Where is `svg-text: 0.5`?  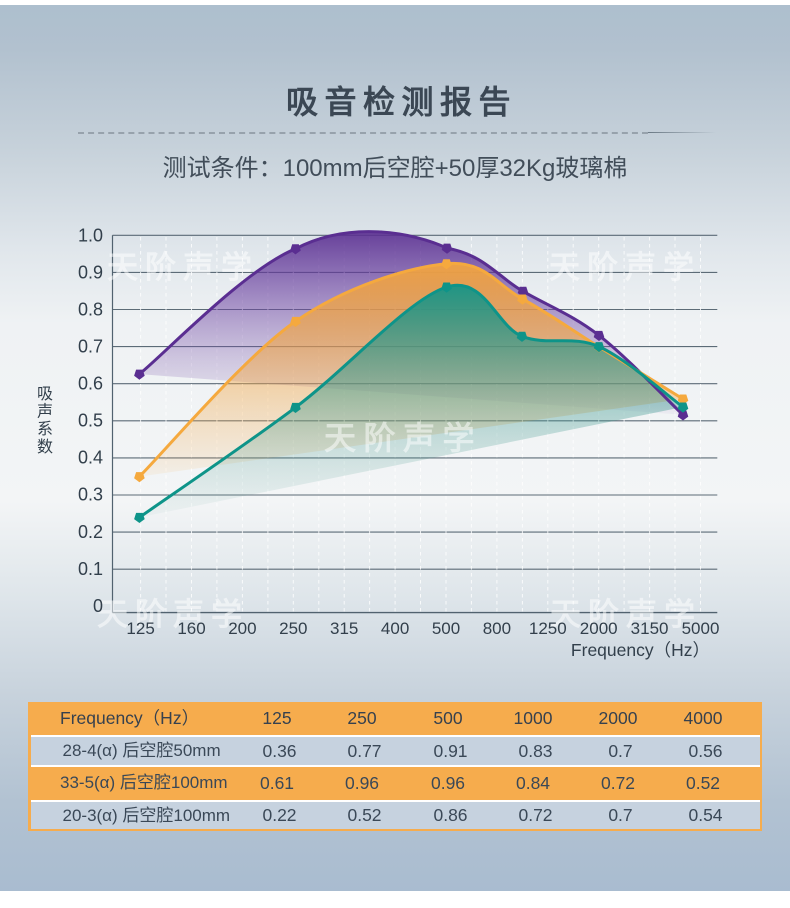
svg-text: 0.5 is located at coordinates (90, 421).